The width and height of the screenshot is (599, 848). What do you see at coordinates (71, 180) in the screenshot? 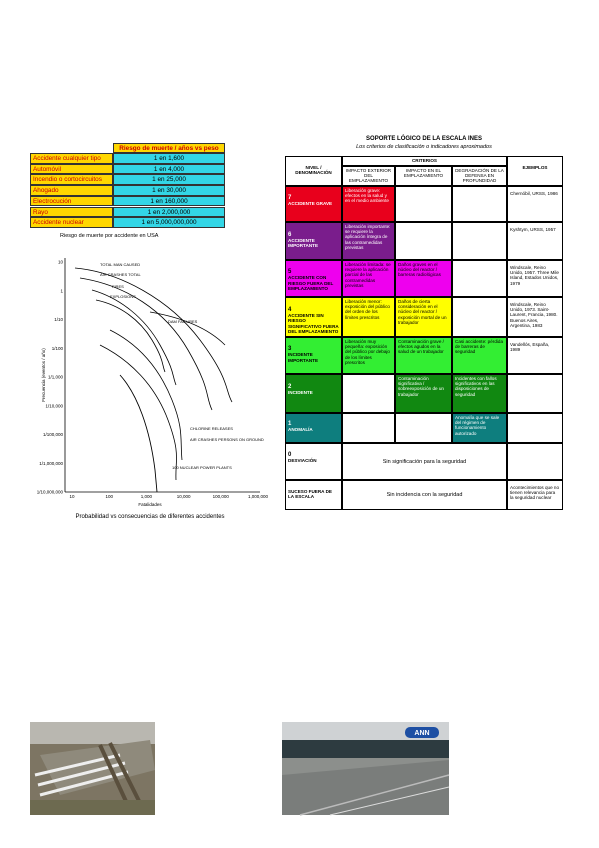
I see `risk-cause: Incendio o cortocircuitos` at bounding box center [71, 180].